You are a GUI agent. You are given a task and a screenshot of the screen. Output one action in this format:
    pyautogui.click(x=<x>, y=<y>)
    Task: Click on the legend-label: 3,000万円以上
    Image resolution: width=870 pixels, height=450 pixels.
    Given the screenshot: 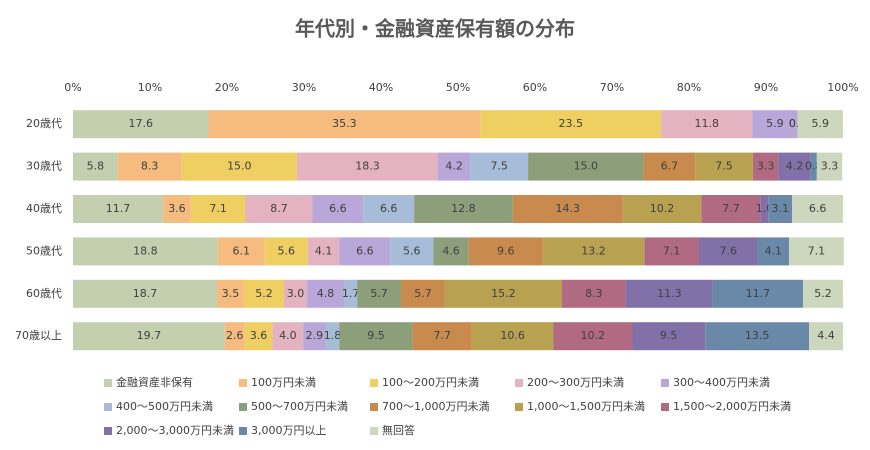 What is the action you would take?
    pyautogui.click(x=289, y=430)
    